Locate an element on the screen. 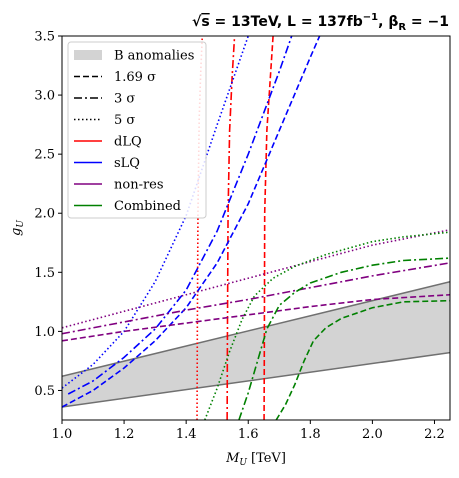 The height and width of the screenshot is (478, 459). legend-label: non-res is located at coordinates (139, 185).